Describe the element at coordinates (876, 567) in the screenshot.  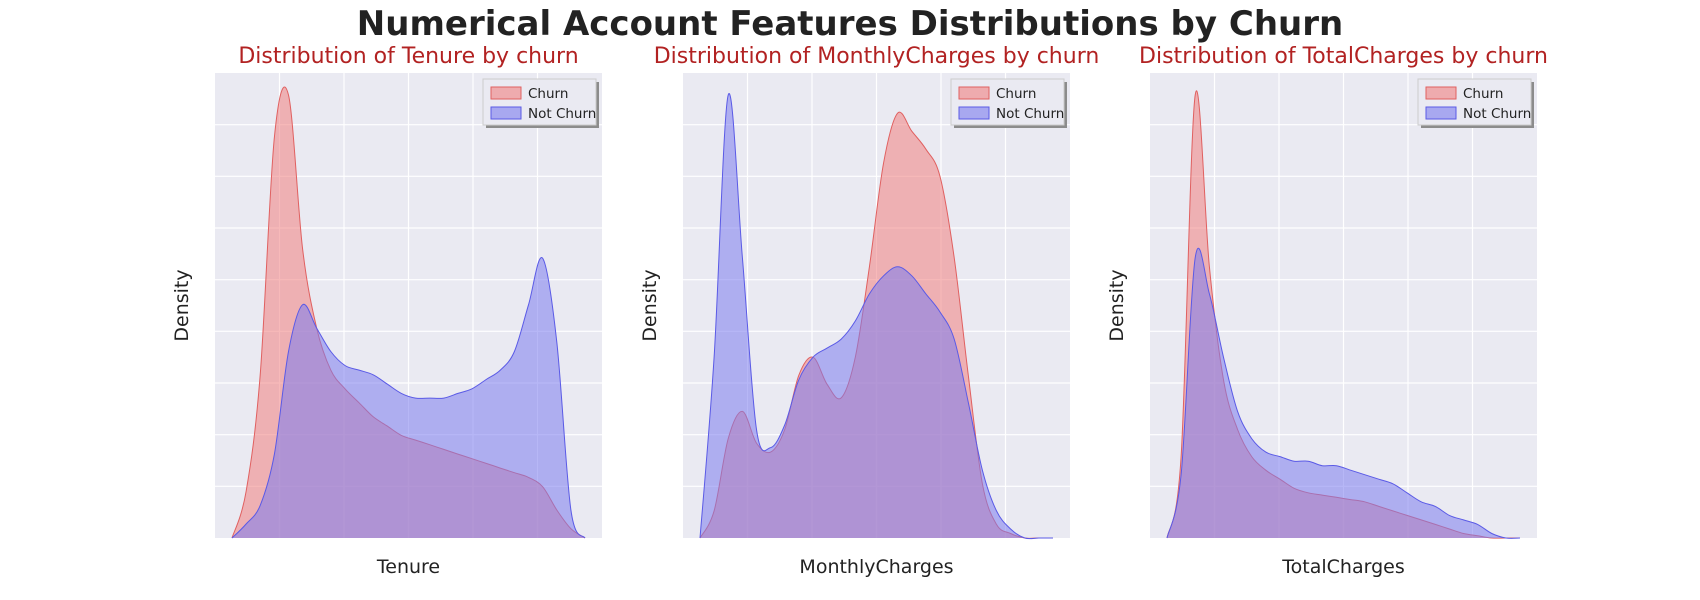
I see `x-axis-label: MonthlyCharges` at that location.